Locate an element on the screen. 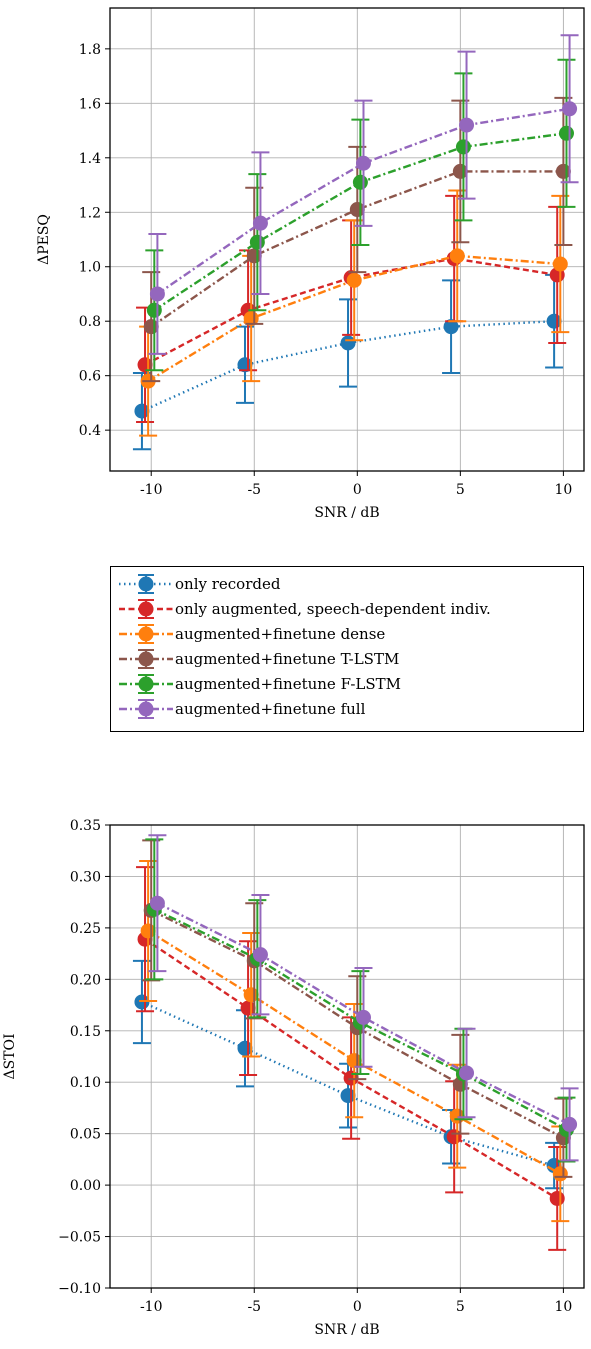 Image resolution: width=591 pixels, height=1349 pixels. y-tick-label: 1.0 is located at coordinates (90, 268).